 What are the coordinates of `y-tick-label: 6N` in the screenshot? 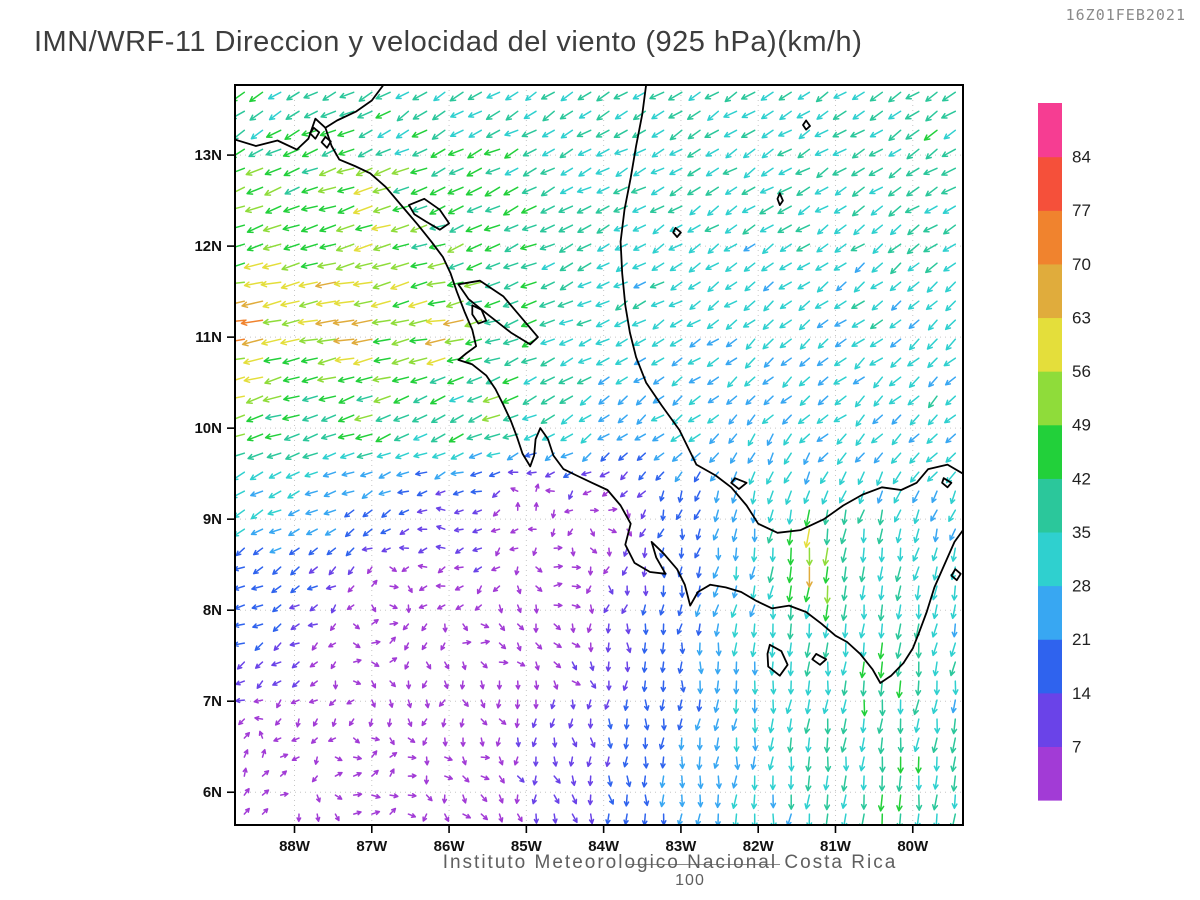 It's located at (212, 792).